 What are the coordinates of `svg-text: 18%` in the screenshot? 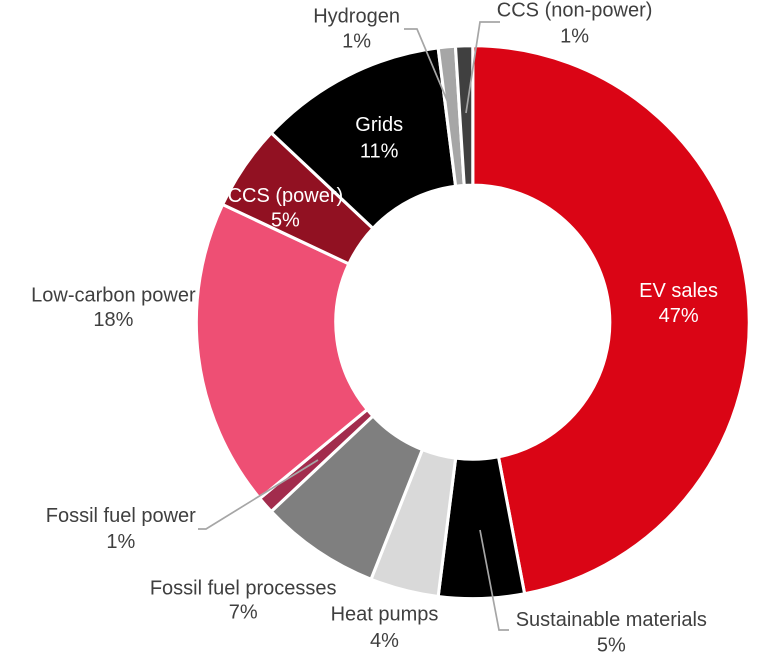 It's located at (113, 320).